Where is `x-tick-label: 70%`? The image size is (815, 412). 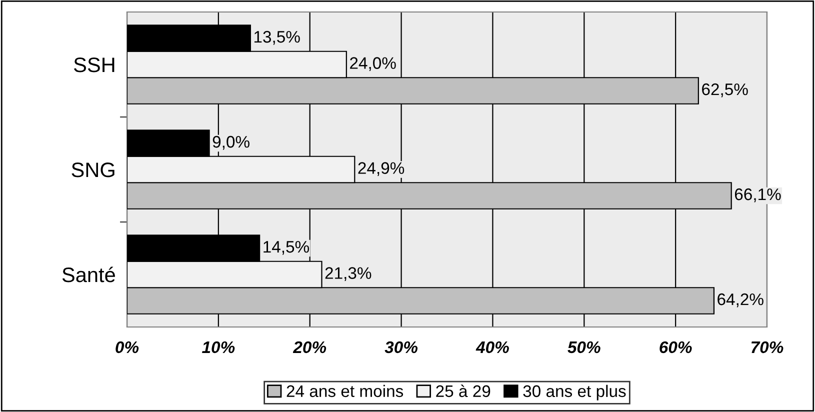 x-tick-label: 70% is located at coordinates (767, 347).